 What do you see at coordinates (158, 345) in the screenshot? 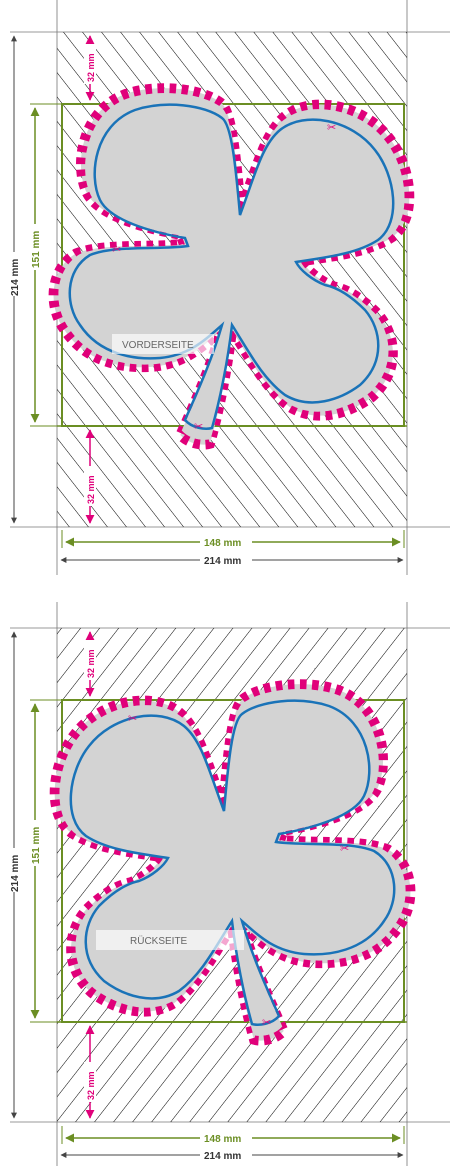
I see `side-label: VORDERSEITE` at bounding box center [158, 345].